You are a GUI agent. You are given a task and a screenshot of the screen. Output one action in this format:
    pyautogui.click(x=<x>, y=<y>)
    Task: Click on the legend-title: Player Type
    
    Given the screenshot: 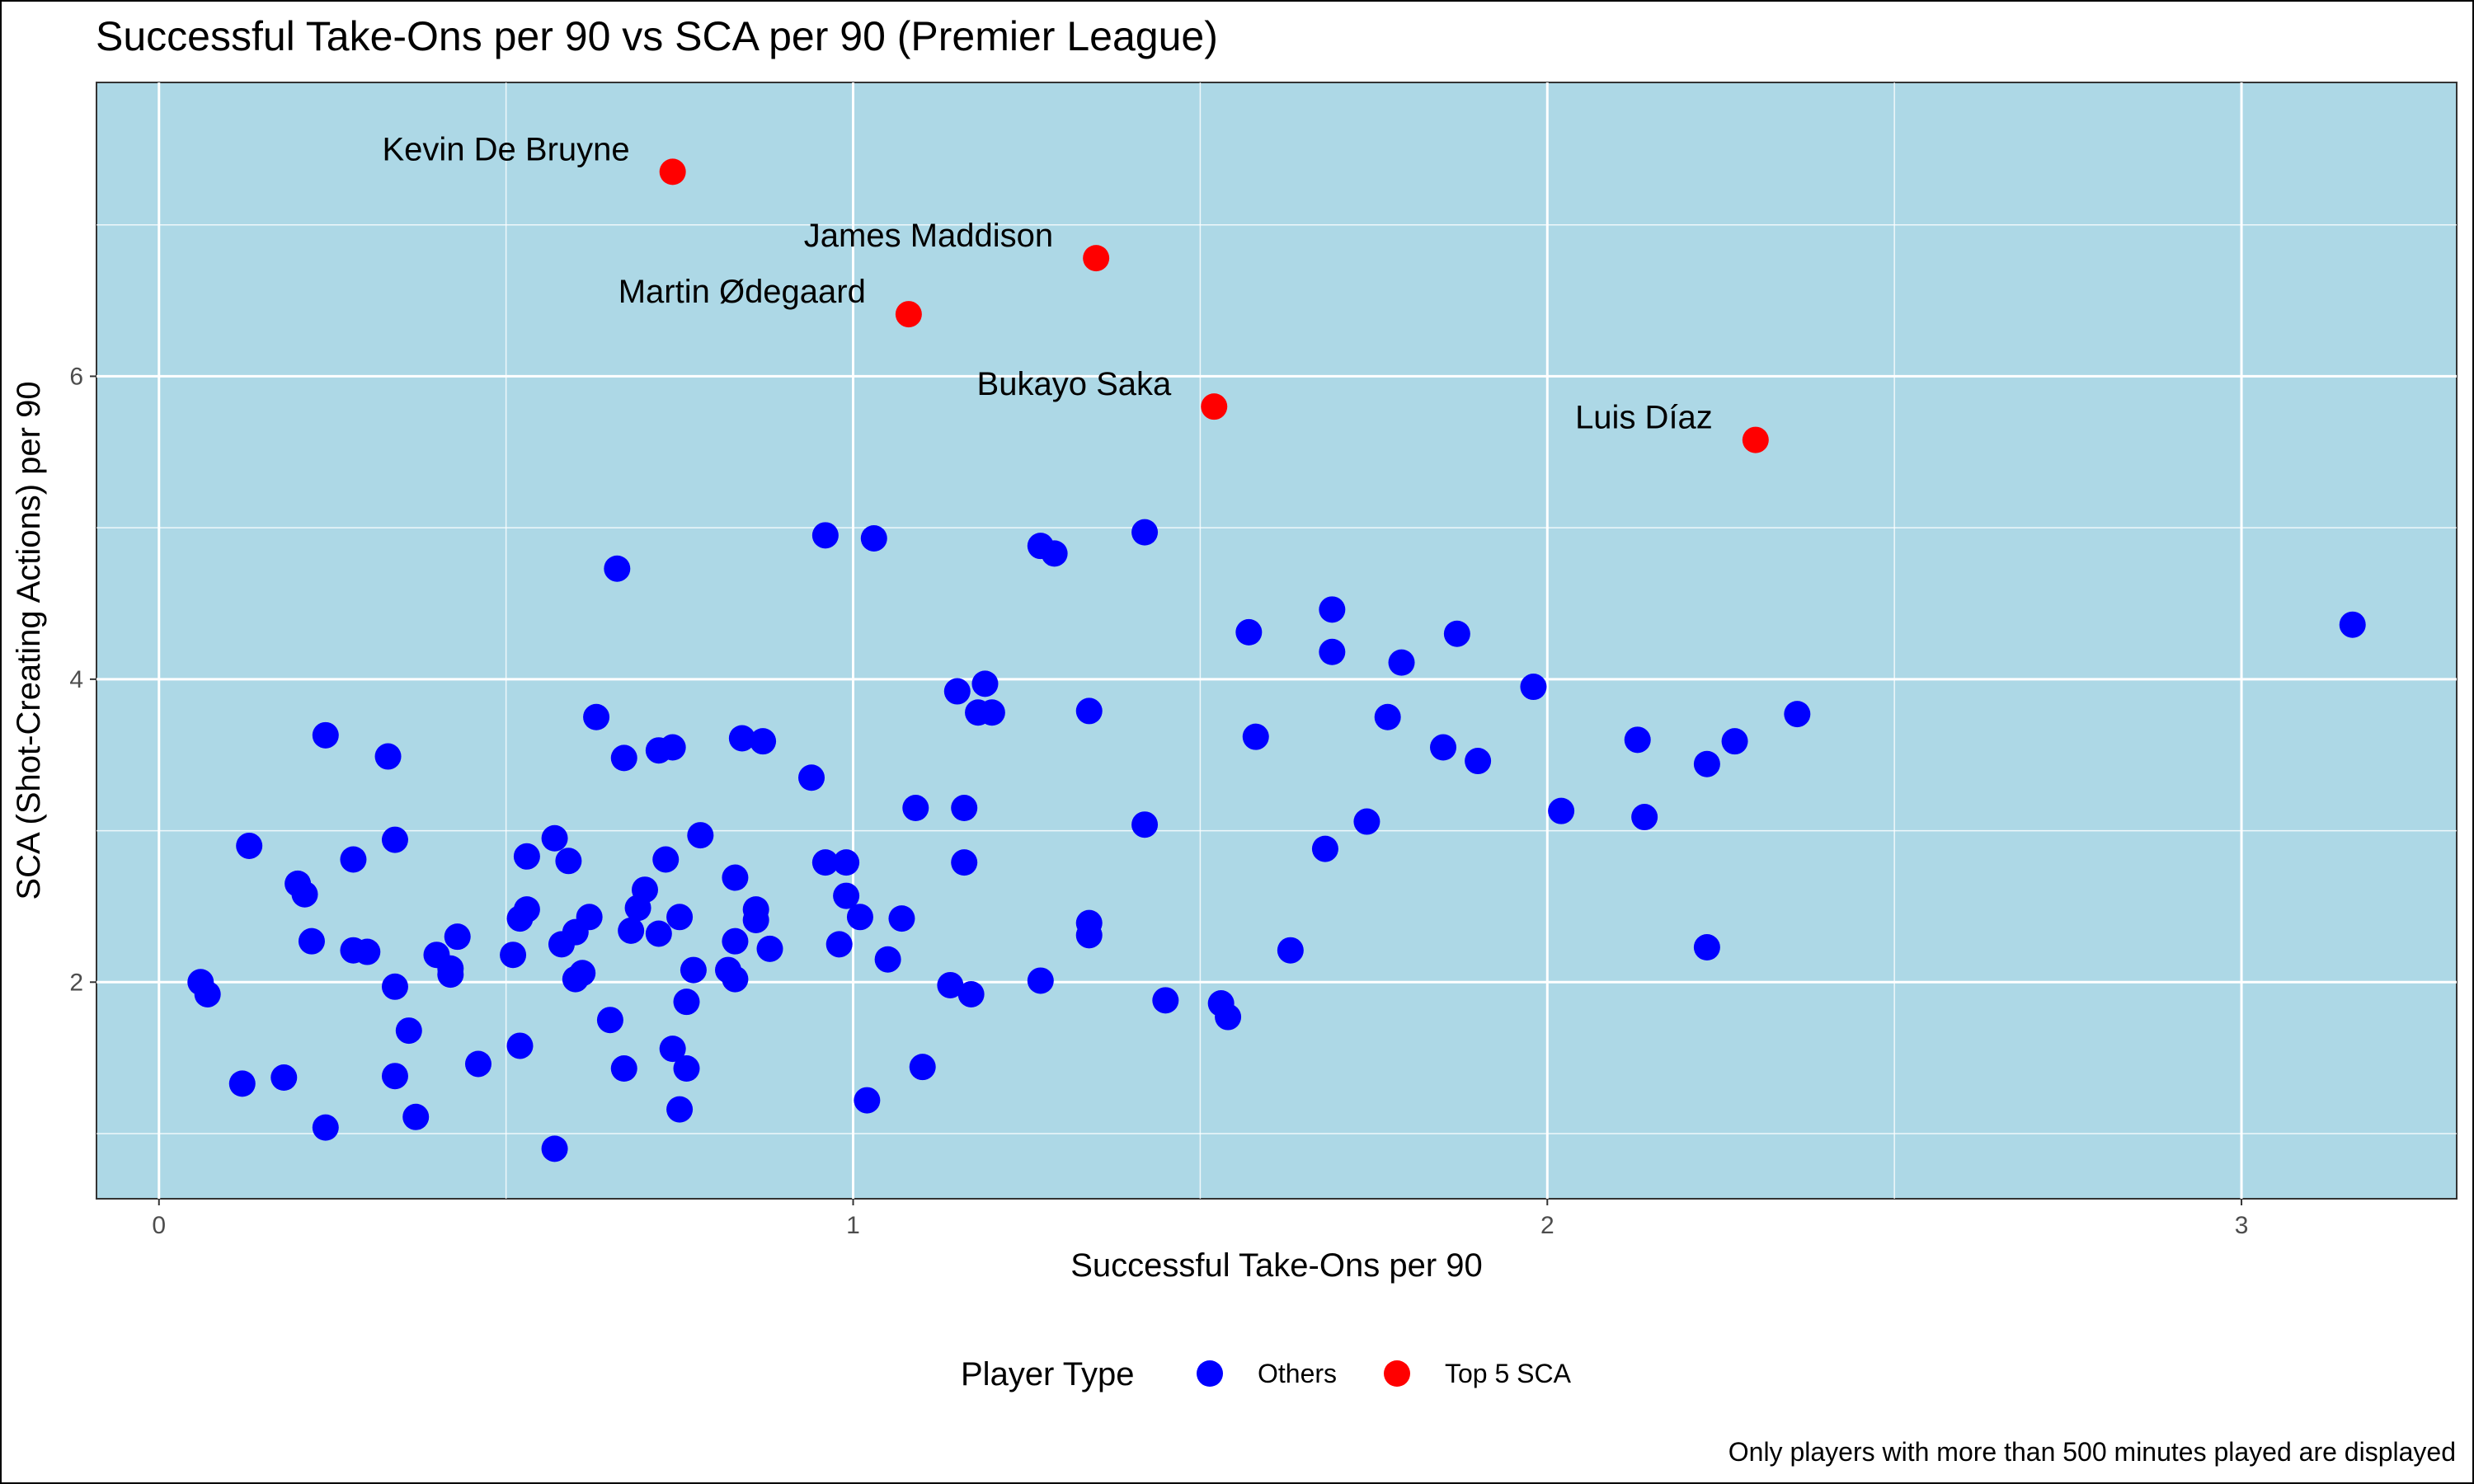 What is the action you would take?
    pyautogui.click(x=1048, y=1374)
    